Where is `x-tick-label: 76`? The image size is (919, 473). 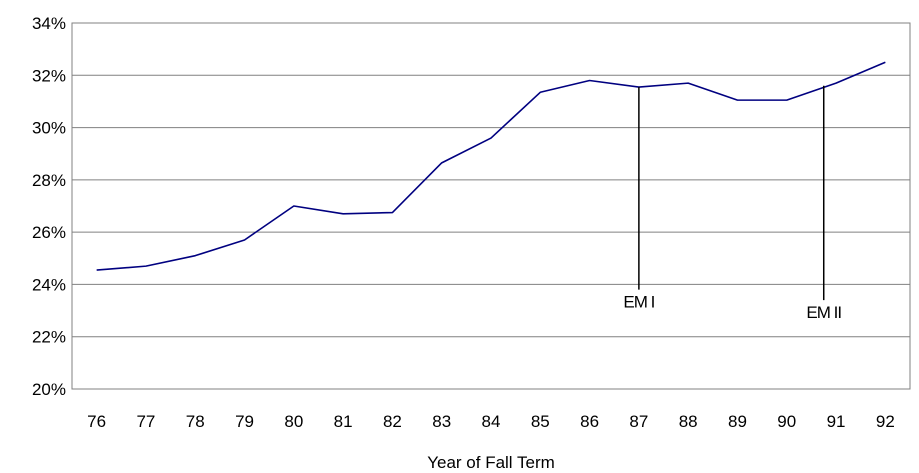 x-tick-label: 76 is located at coordinates (96, 421).